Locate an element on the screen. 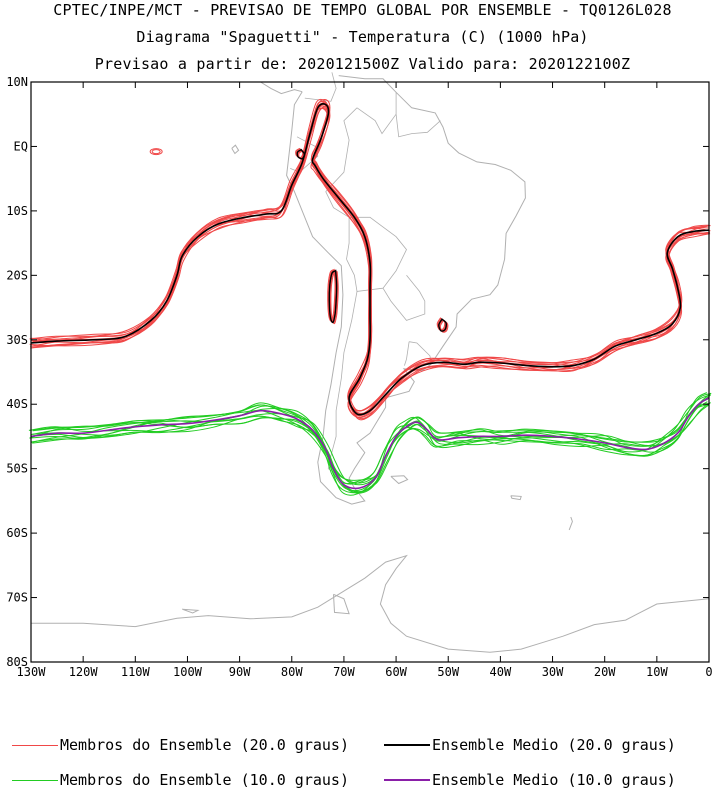 The width and height of the screenshot is (725, 792). lon-tick-label: 30W is located at coordinates (553, 672).